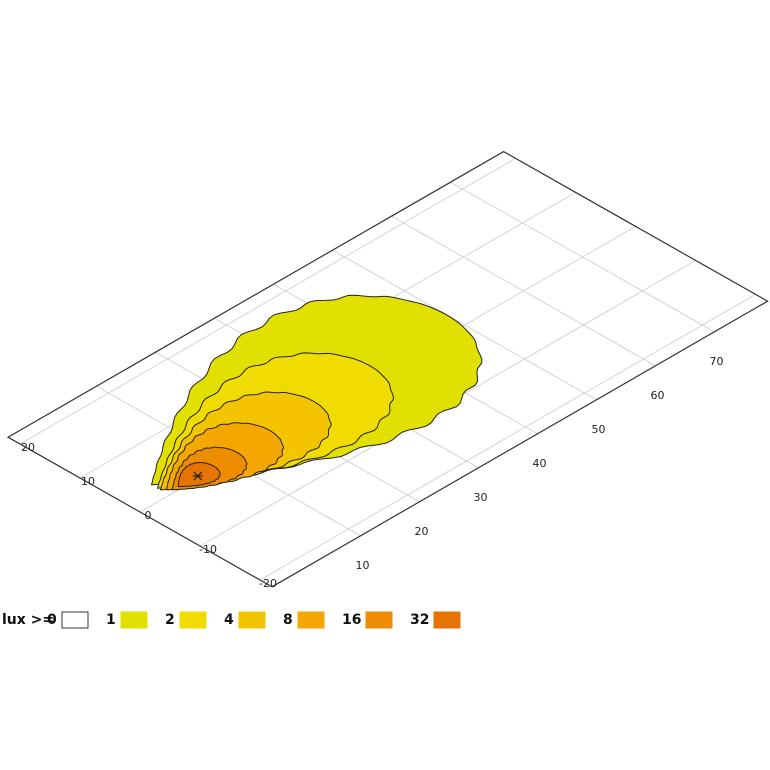 The height and width of the screenshot is (770, 770). Describe the element at coordinates (288, 620) in the screenshot. I see `legend-label: 8` at that location.